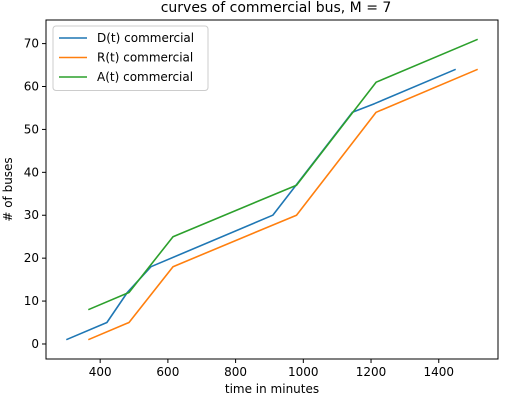 This screenshot has height=402, width=508. I want to click on x-axis-label: time in minutes, so click(272, 389).